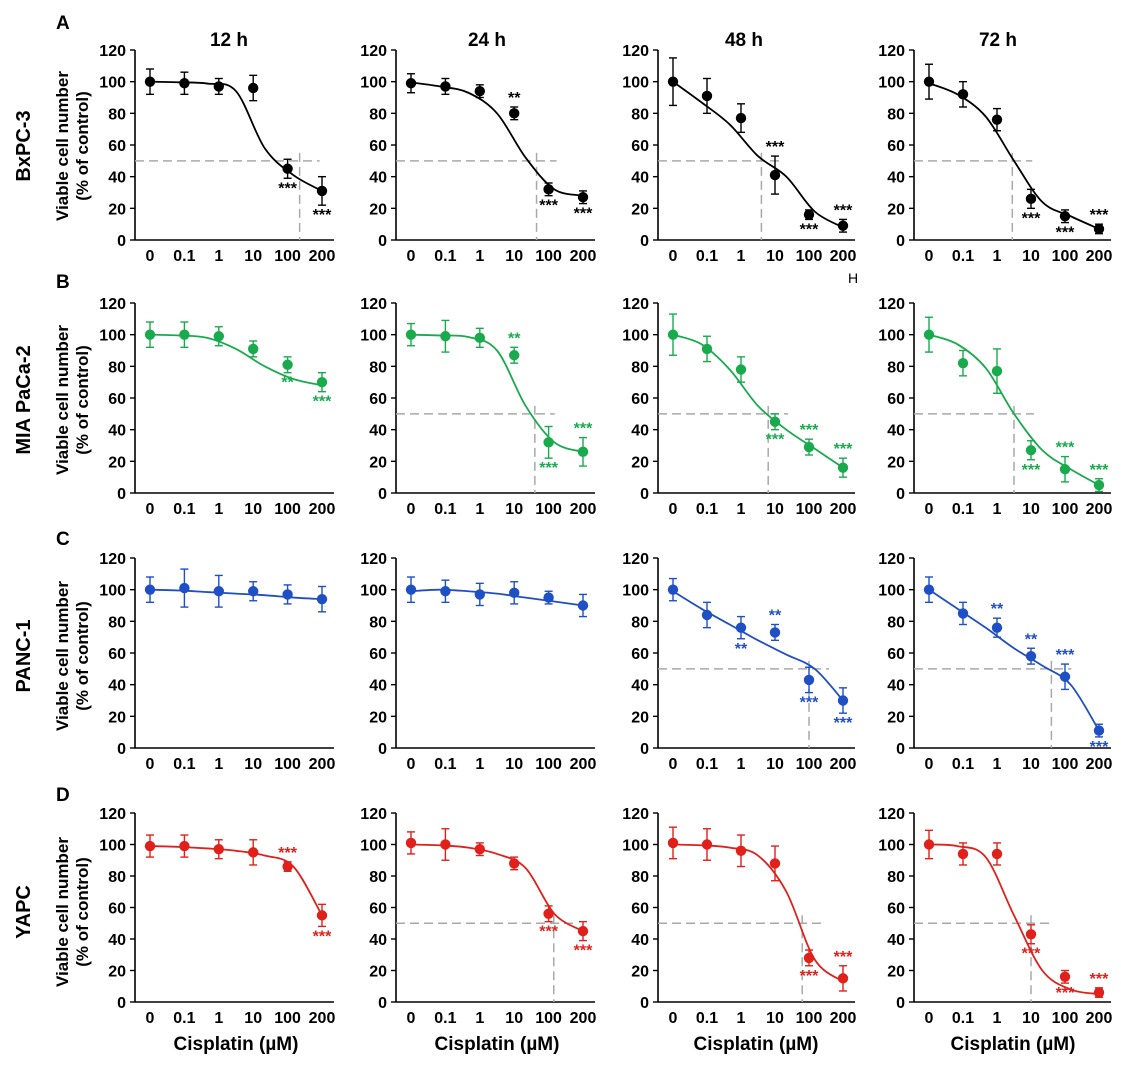 The height and width of the screenshot is (1080, 1121). Describe the element at coordinates (72, 146) in the screenshot. I see `y-axis-title-a: Viable cell number (% of control)` at that location.